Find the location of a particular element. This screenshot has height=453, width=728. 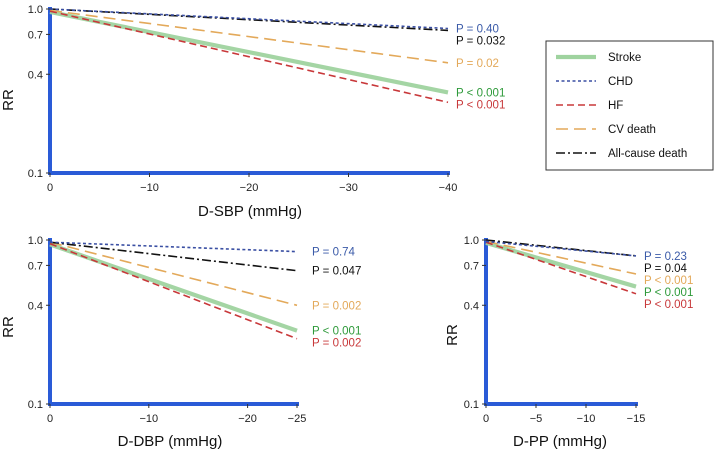

pp-x-tick-label: −15 is located at coordinates (636, 419).